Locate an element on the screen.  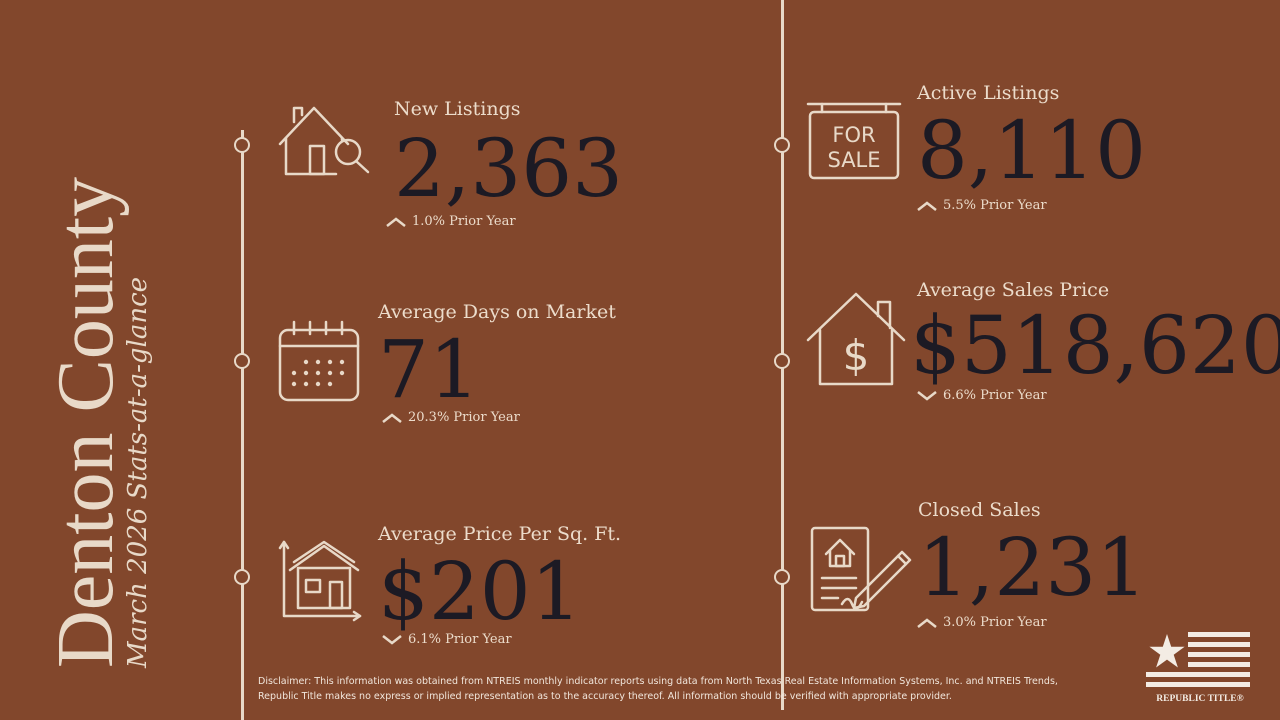
avg-sales-price-label: Average Sales Price is located at coordinates (1013, 290).